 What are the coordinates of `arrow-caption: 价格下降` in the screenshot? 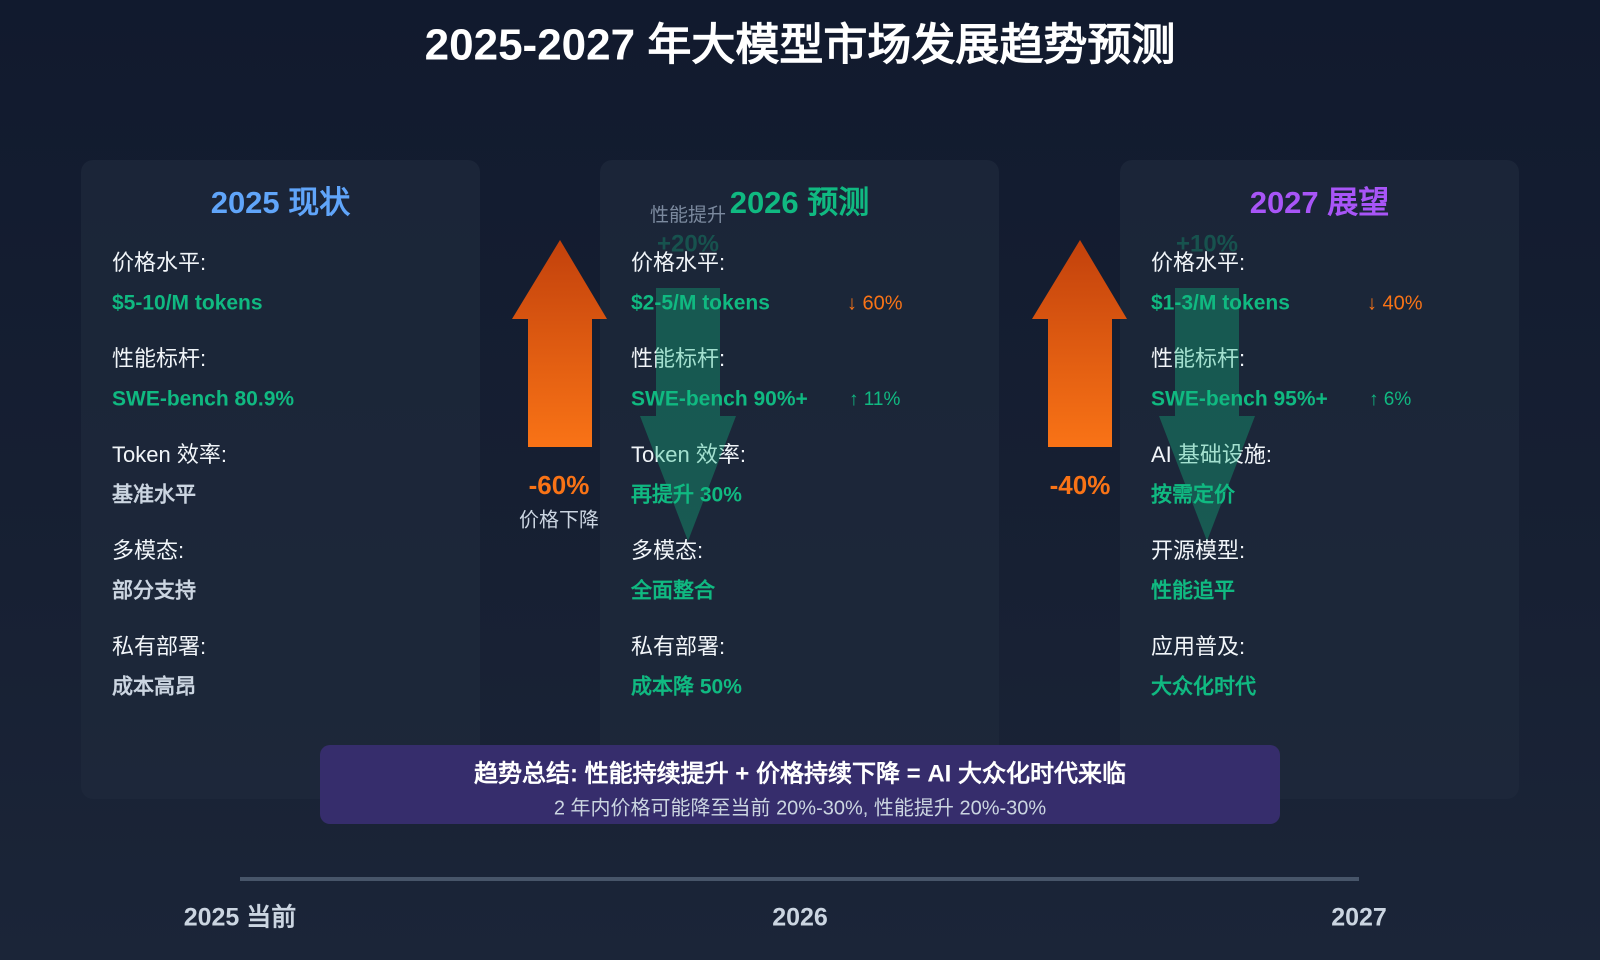 It's located at (559, 519).